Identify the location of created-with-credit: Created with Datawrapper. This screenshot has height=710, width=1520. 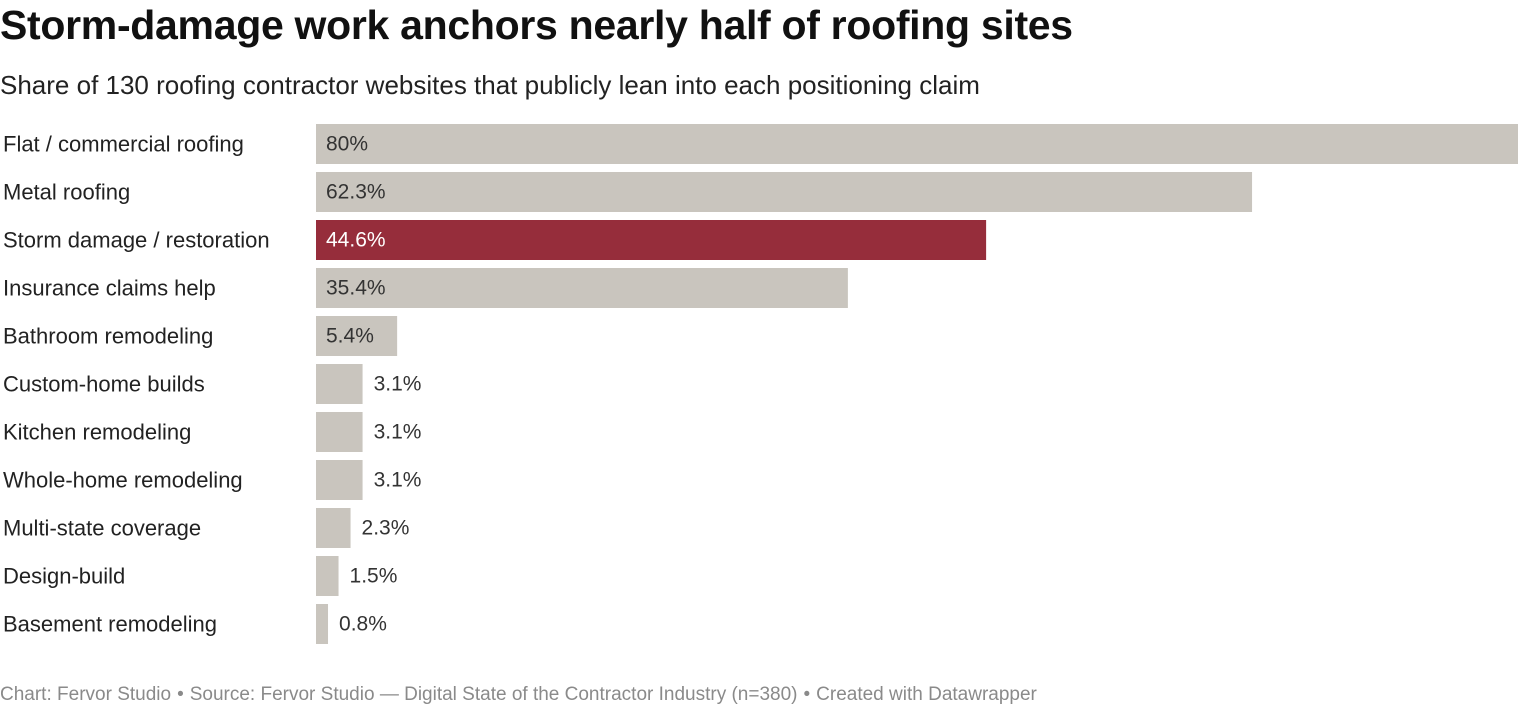
(926, 694).